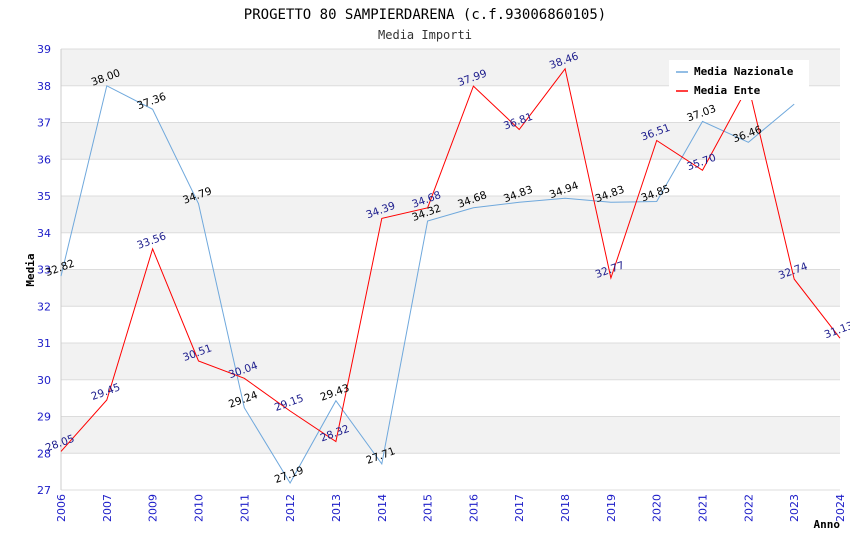 This screenshot has height=550, width=850. What do you see at coordinates (107, 508) in the screenshot?
I see `x-tick-label: 2007` at bounding box center [107, 508].